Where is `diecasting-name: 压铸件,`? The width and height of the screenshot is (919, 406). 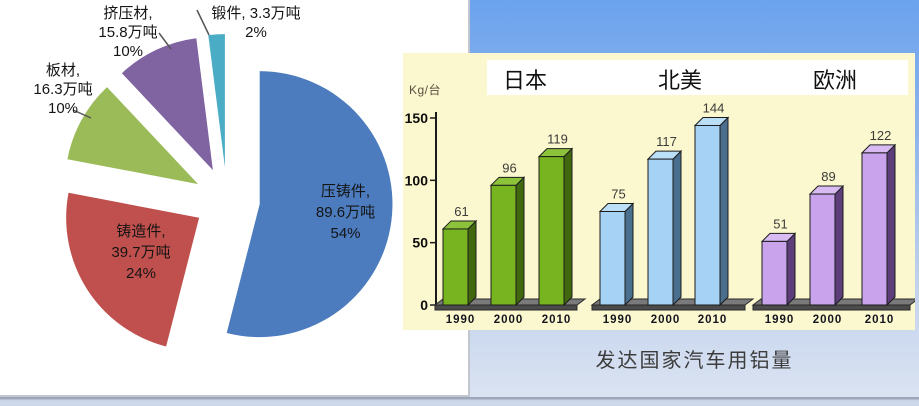
diecasting-name: 压铸件, is located at coordinates (345, 191).